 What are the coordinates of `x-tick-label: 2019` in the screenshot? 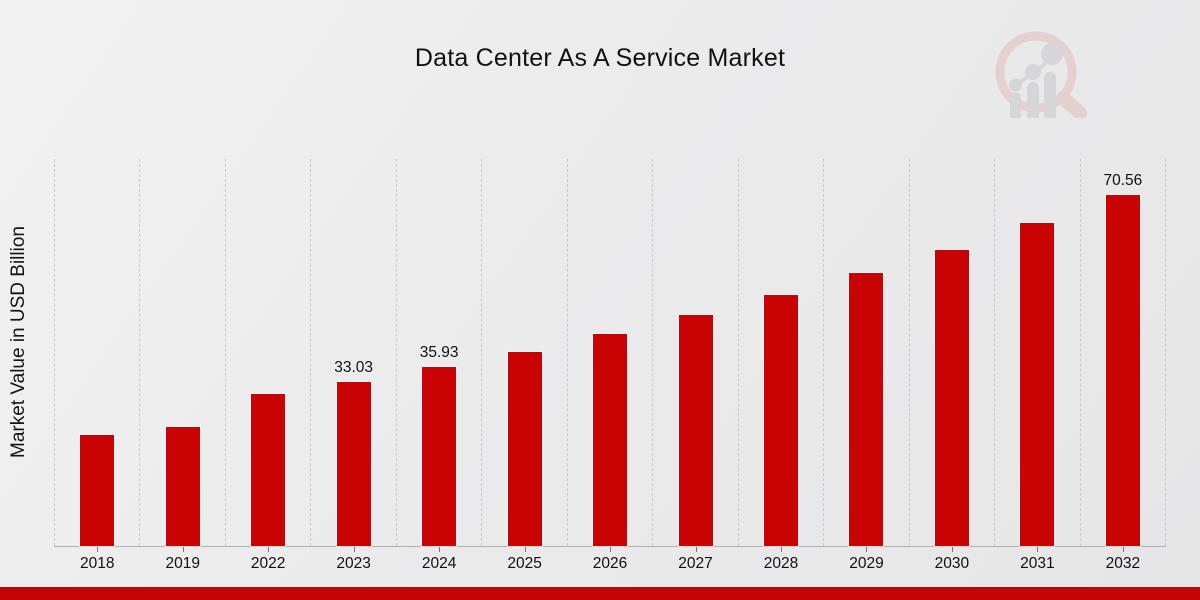 It's located at (182, 563).